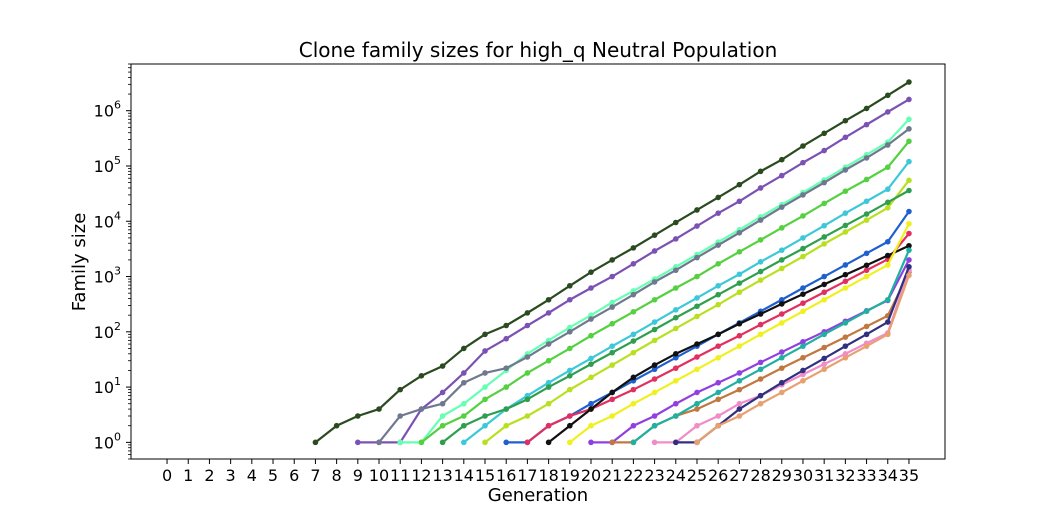  What do you see at coordinates (718, 475) in the screenshot?
I see `x-tick-label: 26` at bounding box center [718, 475].